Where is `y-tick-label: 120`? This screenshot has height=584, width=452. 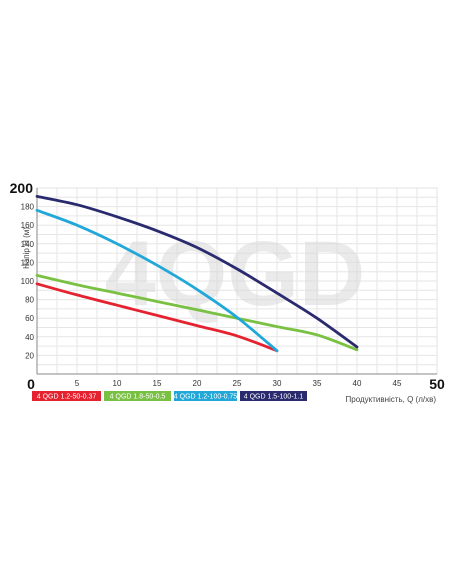
y-tick-label: 120 is located at coordinates (28, 262).